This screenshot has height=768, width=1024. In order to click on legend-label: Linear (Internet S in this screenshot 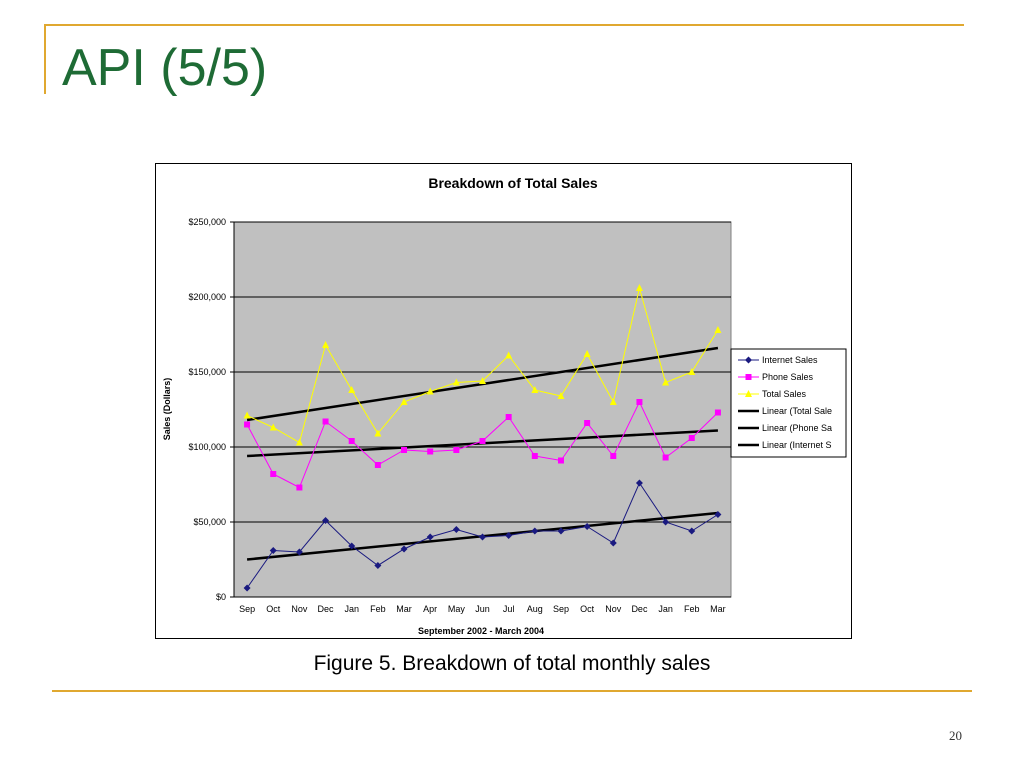, I will do `click(797, 445)`.